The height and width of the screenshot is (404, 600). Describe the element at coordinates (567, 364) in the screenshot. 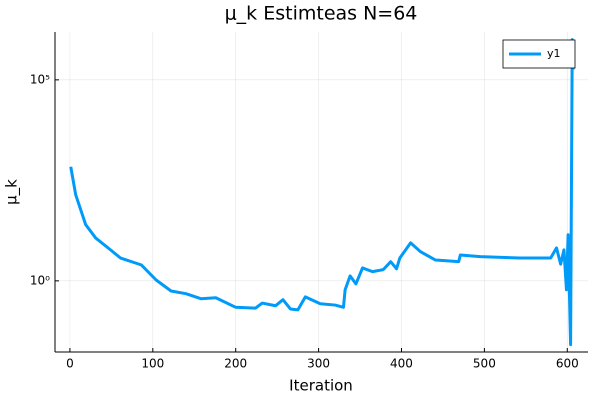

I see `x-tick-label: 600` at that location.